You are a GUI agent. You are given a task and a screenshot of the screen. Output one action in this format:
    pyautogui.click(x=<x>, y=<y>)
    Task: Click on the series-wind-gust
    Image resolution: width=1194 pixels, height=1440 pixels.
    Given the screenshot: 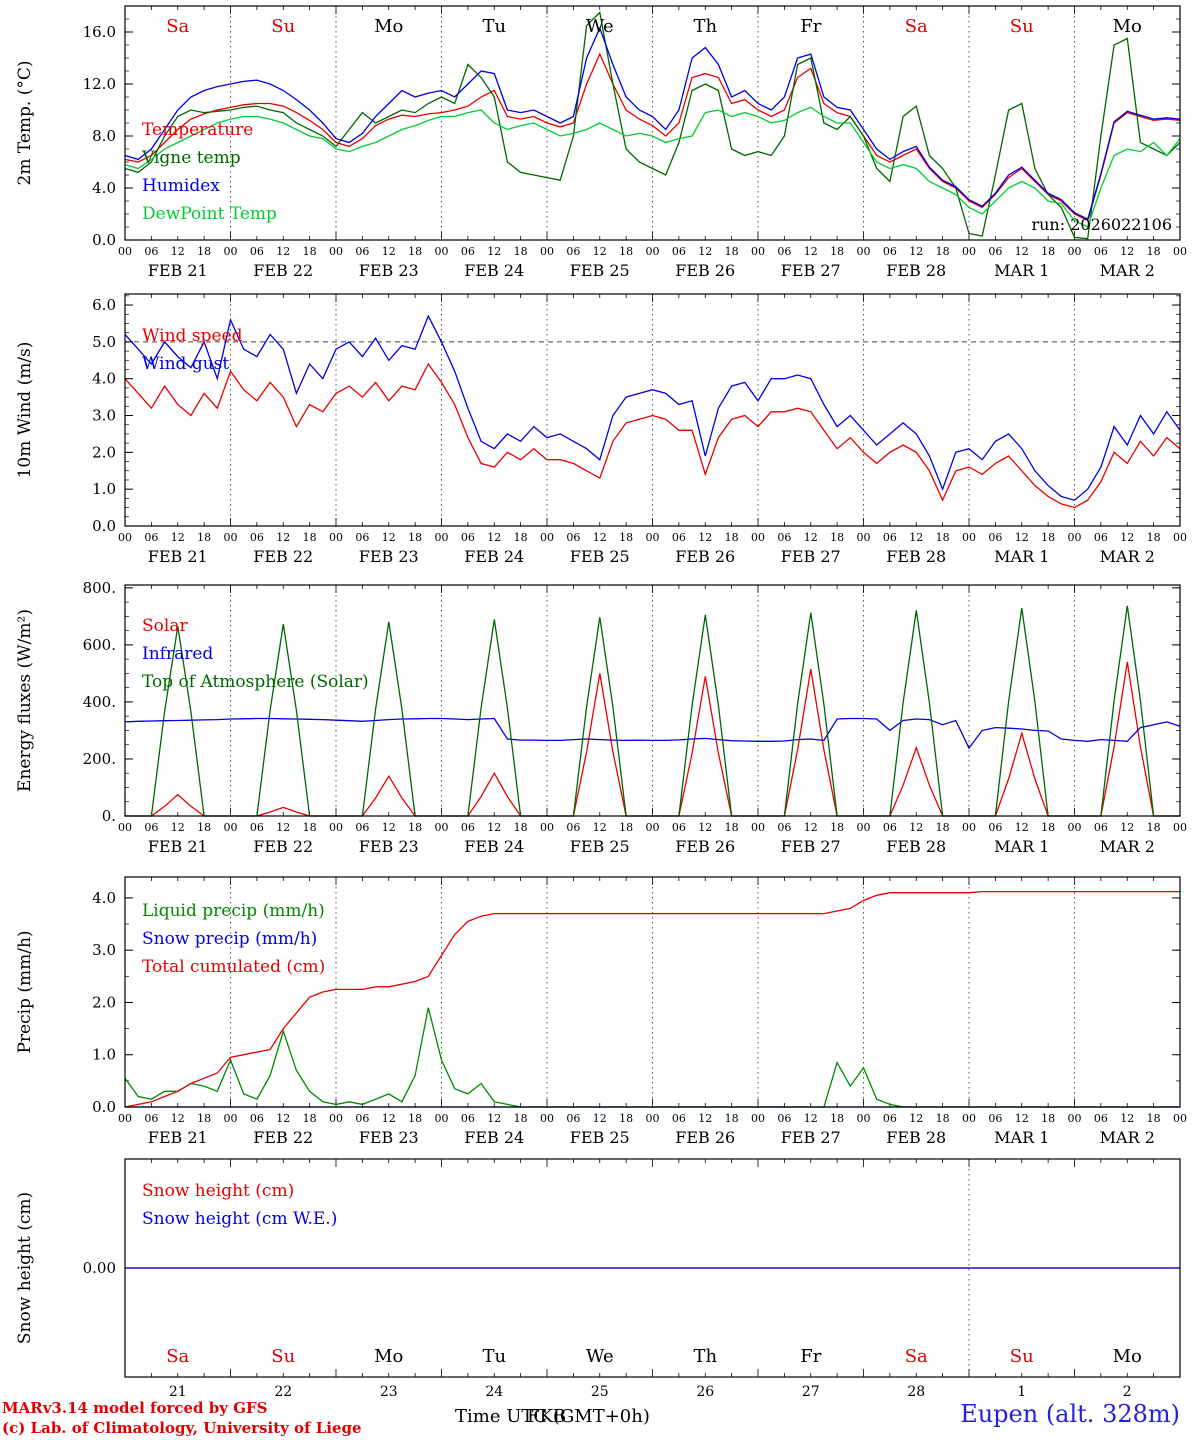 What is the action you would take?
    pyautogui.click(x=652, y=407)
    